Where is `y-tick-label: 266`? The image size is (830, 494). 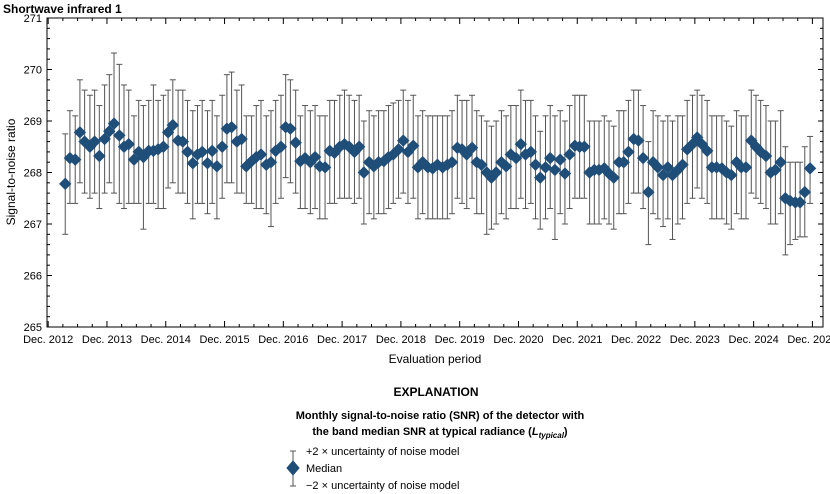 y-tick-label: 266 is located at coordinates (33, 277).